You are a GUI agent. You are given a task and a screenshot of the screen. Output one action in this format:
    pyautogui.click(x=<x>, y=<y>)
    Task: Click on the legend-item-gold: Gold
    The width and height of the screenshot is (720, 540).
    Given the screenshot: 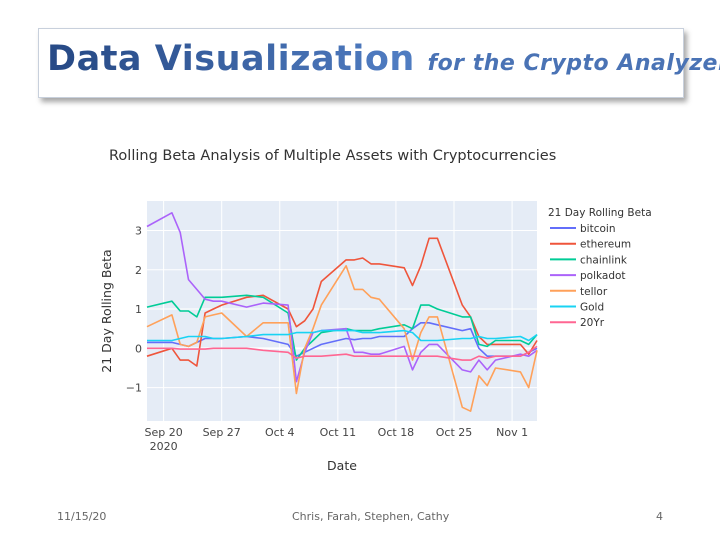 What is the action you would take?
    pyautogui.click(x=592, y=308)
    